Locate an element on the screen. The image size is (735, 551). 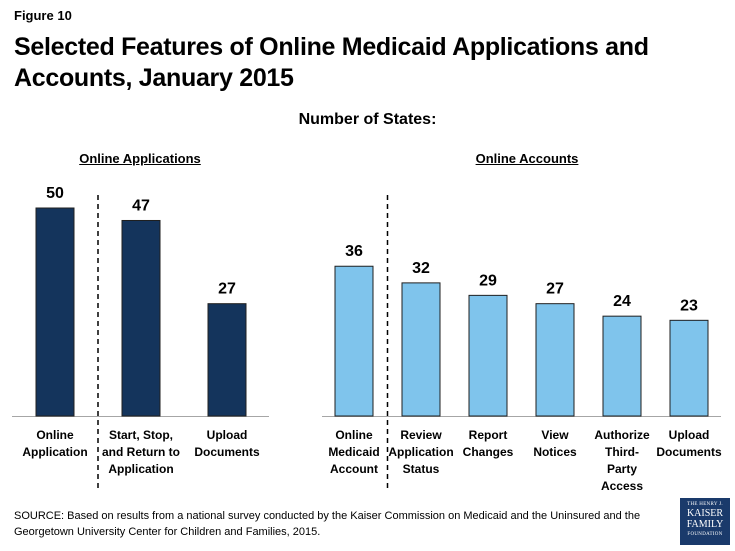
data-label-applications-0: 50 is located at coordinates (55, 193).